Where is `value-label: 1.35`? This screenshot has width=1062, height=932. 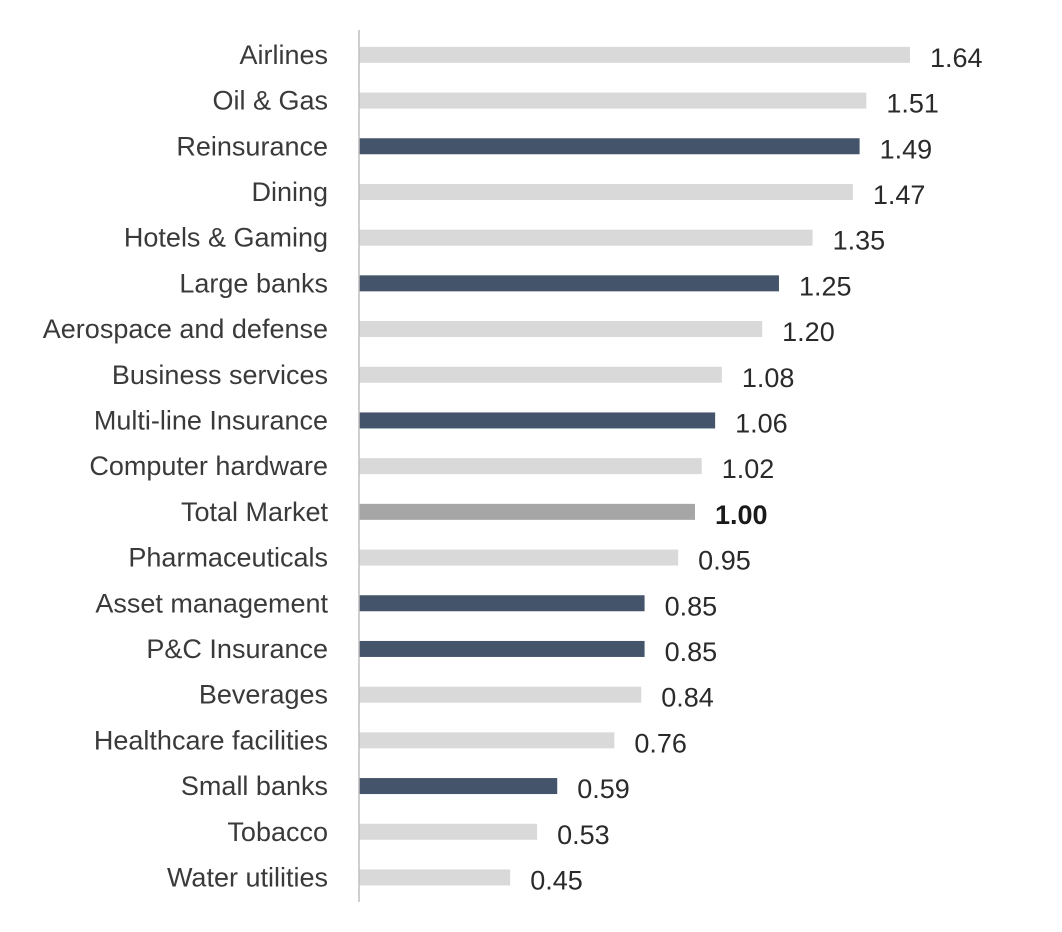 value-label: 1.35 is located at coordinates (859, 241).